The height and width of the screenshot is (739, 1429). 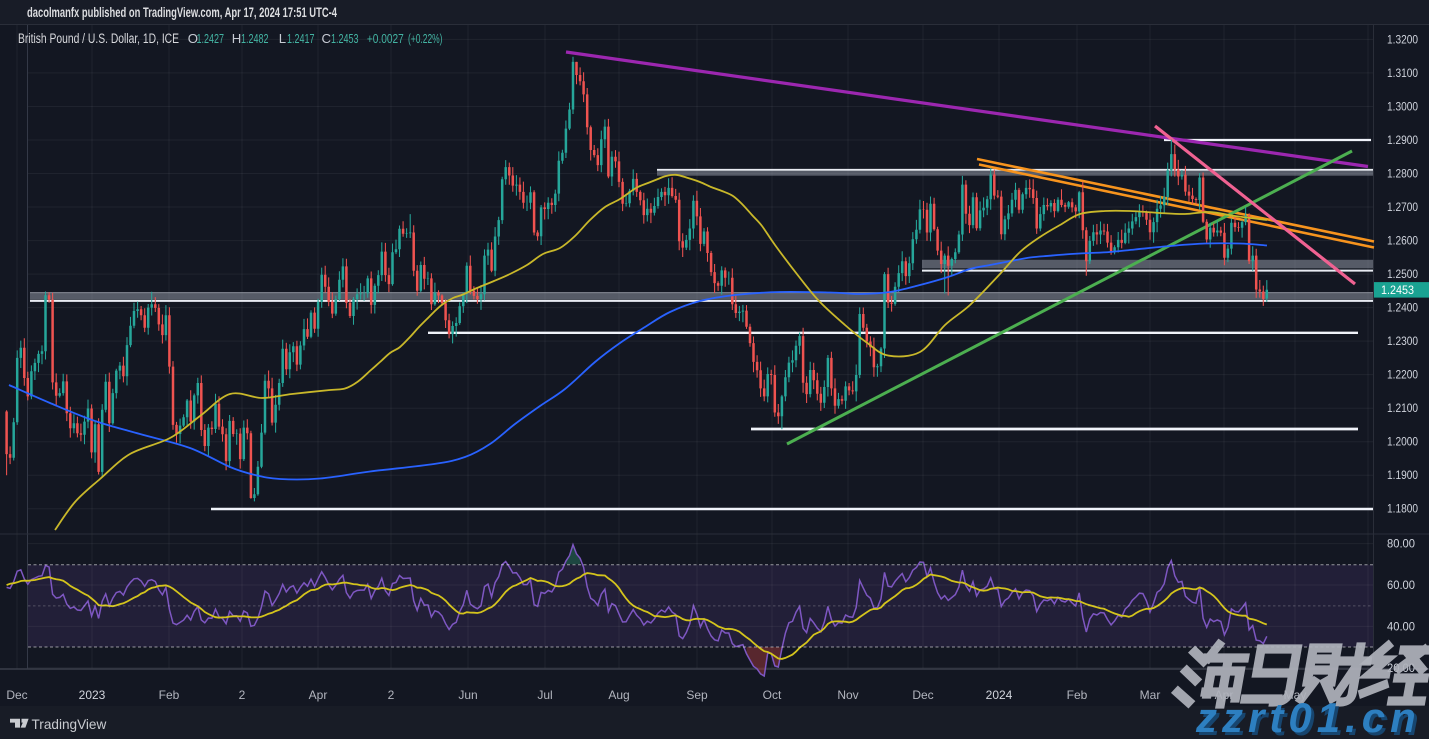 What do you see at coordinates (69, 724) in the screenshot?
I see `svg-text: TradingView` at bounding box center [69, 724].